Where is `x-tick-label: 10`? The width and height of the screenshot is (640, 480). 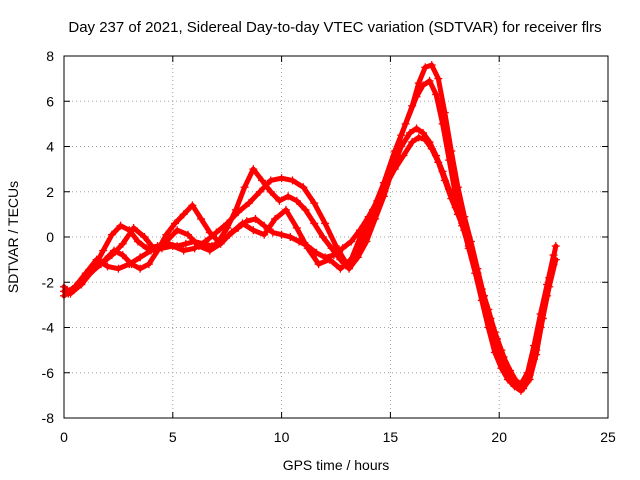 x-tick-label: 10 is located at coordinates (282, 437).